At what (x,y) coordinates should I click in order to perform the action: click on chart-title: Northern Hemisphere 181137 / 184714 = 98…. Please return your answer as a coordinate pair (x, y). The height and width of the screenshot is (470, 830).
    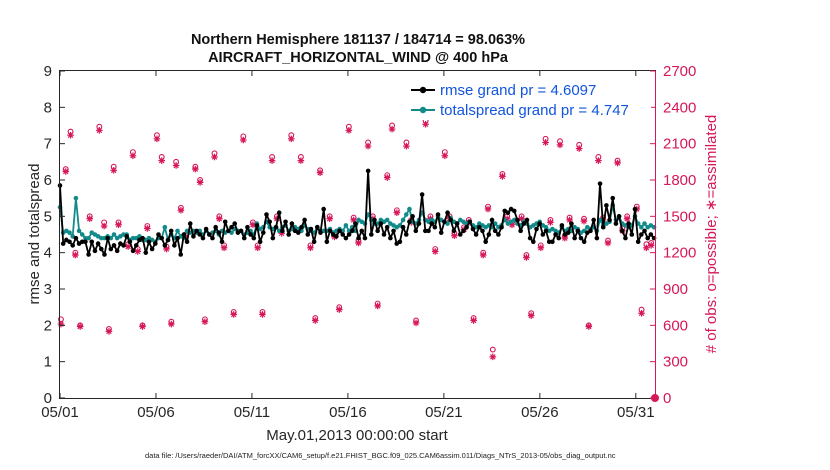
    Looking at the image, I should click on (358, 40).